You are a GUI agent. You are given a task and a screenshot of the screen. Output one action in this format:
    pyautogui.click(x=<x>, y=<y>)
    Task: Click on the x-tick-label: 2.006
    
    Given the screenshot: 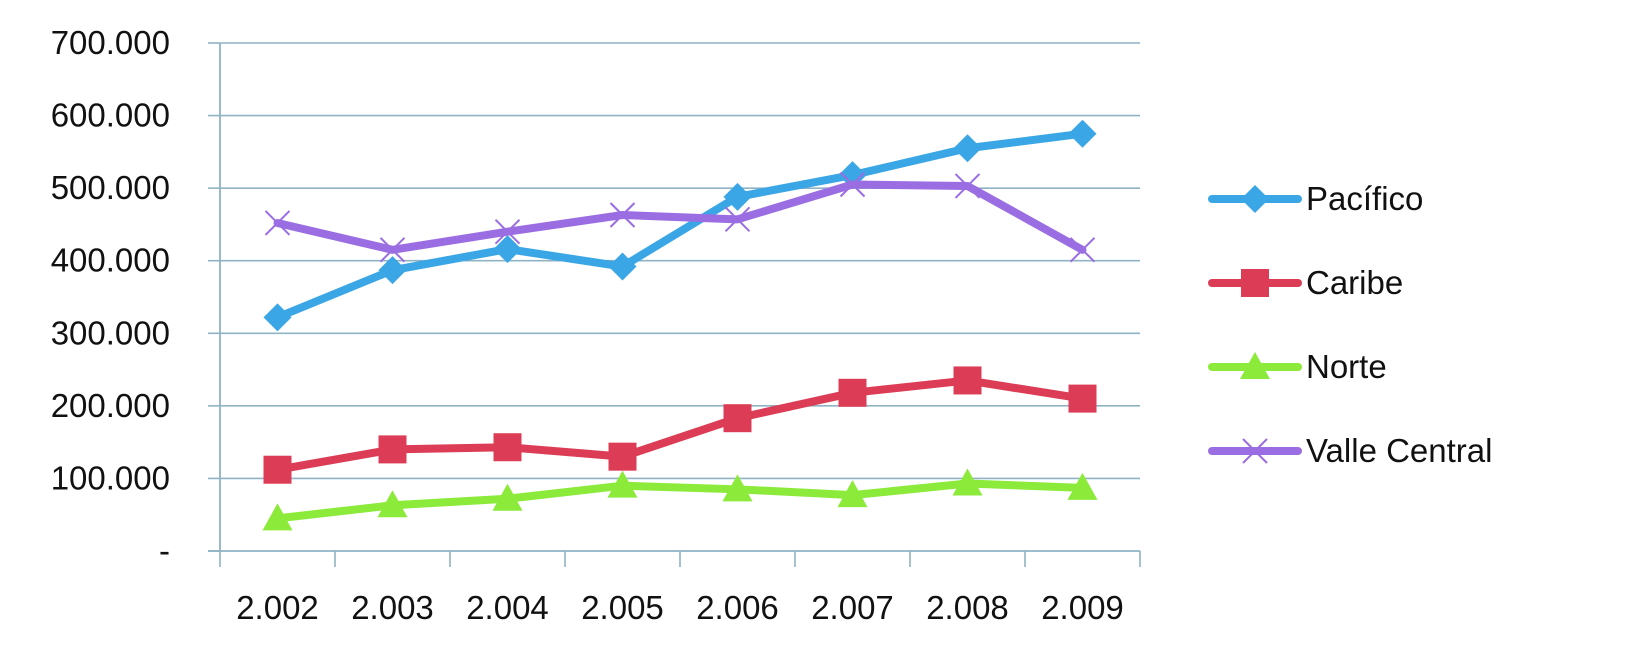 What is the action you would take?
    pyautogui.click(x=737, y=607)
    